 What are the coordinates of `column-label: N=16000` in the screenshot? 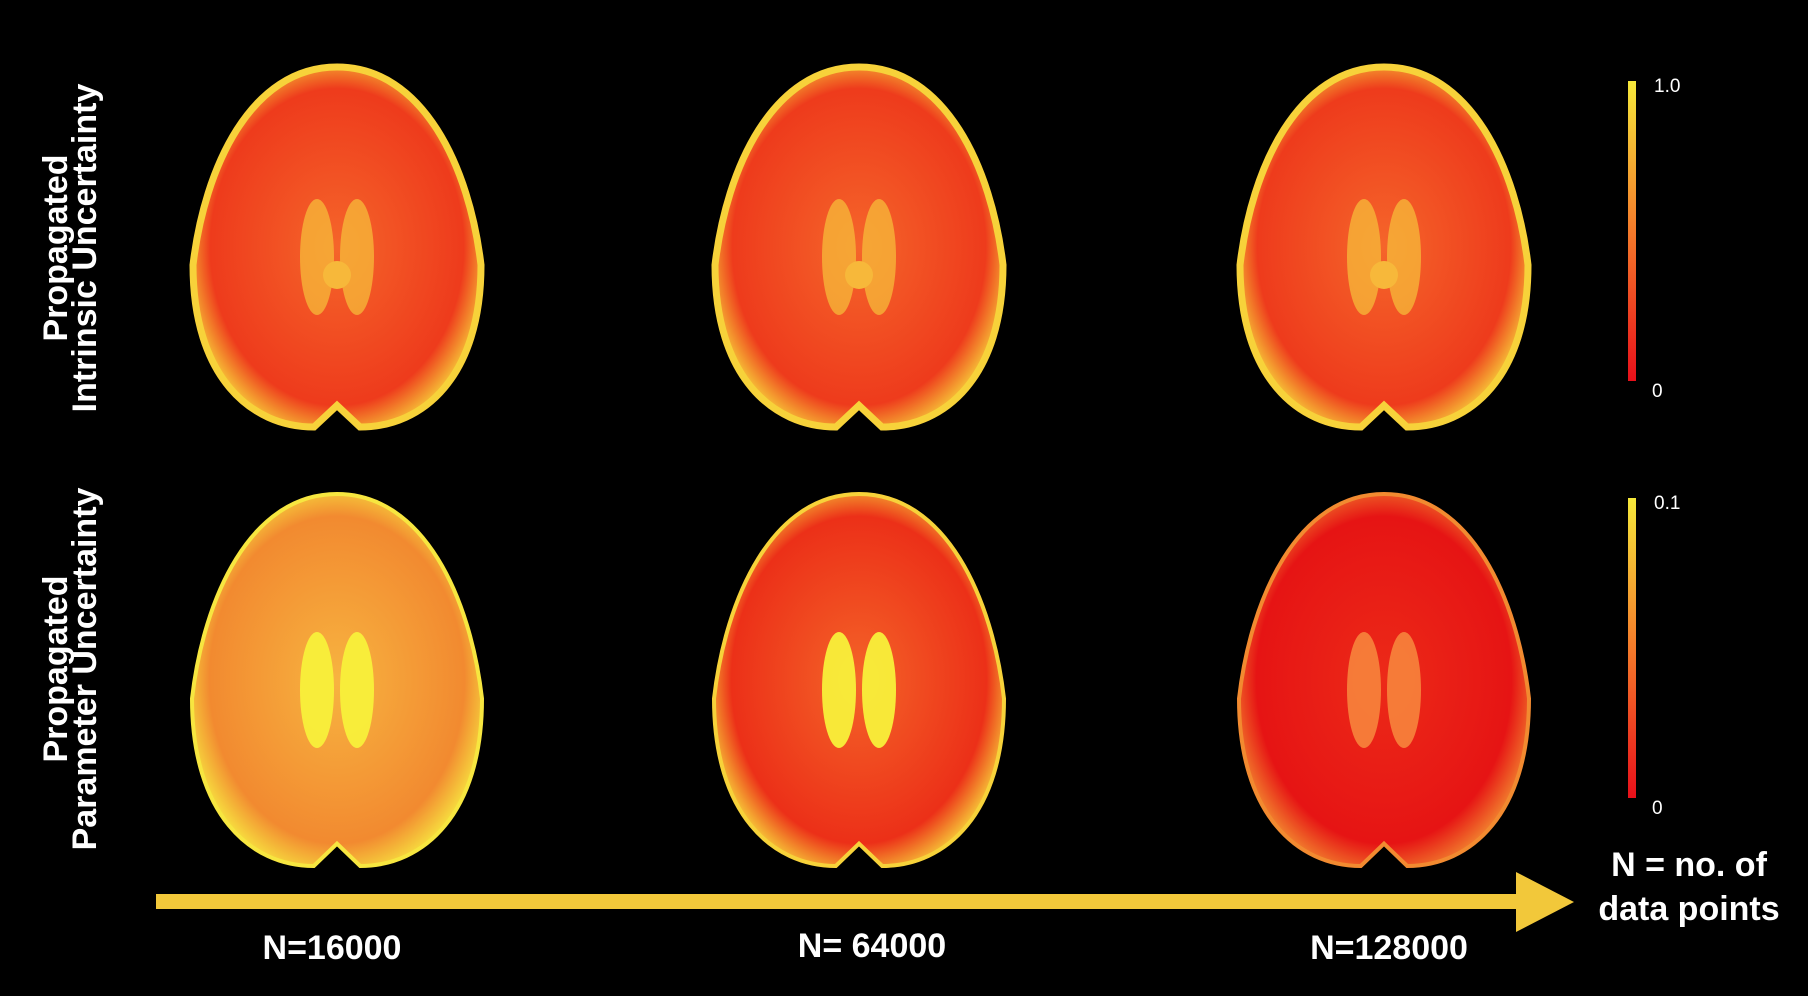 It's located at (332, 948).